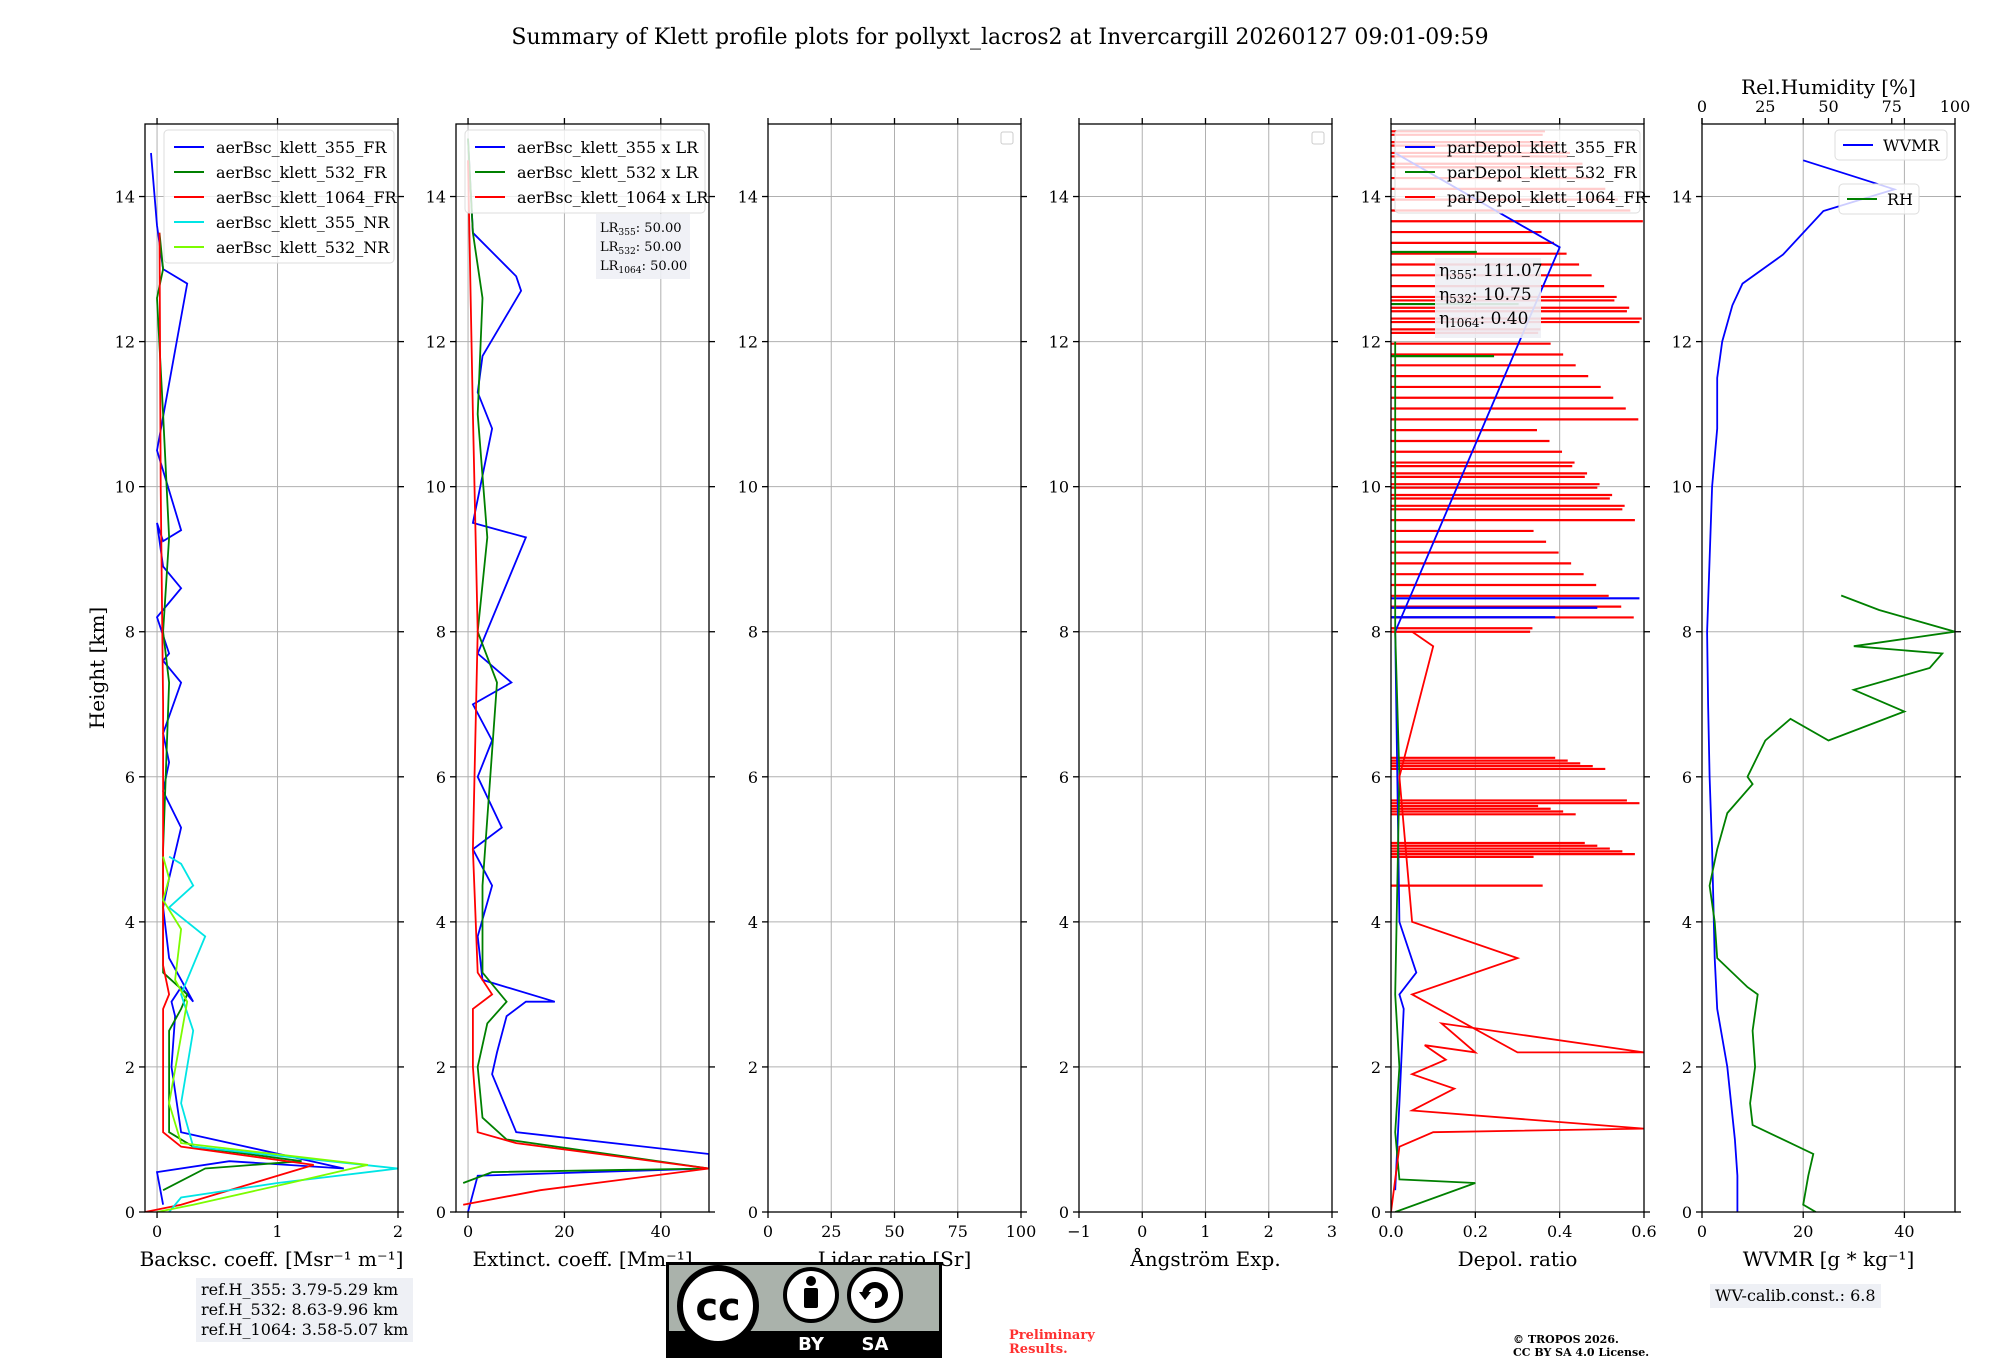 The width and height of the screenshot is (2000, 1362). What do you see at coordinates (305, 1329) in the screenshot?
I see `ref-h-1064: ref.H_1064: 3.58-5.07 km` at bounding box center [305, 1329].